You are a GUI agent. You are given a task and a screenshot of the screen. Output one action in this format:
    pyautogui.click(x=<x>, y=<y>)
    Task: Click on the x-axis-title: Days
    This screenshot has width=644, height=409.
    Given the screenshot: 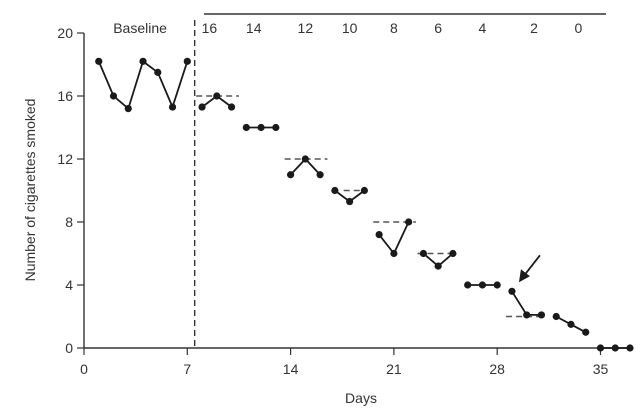 What is the action you would take?
    pyautogui.click(x=361, y=398)
    